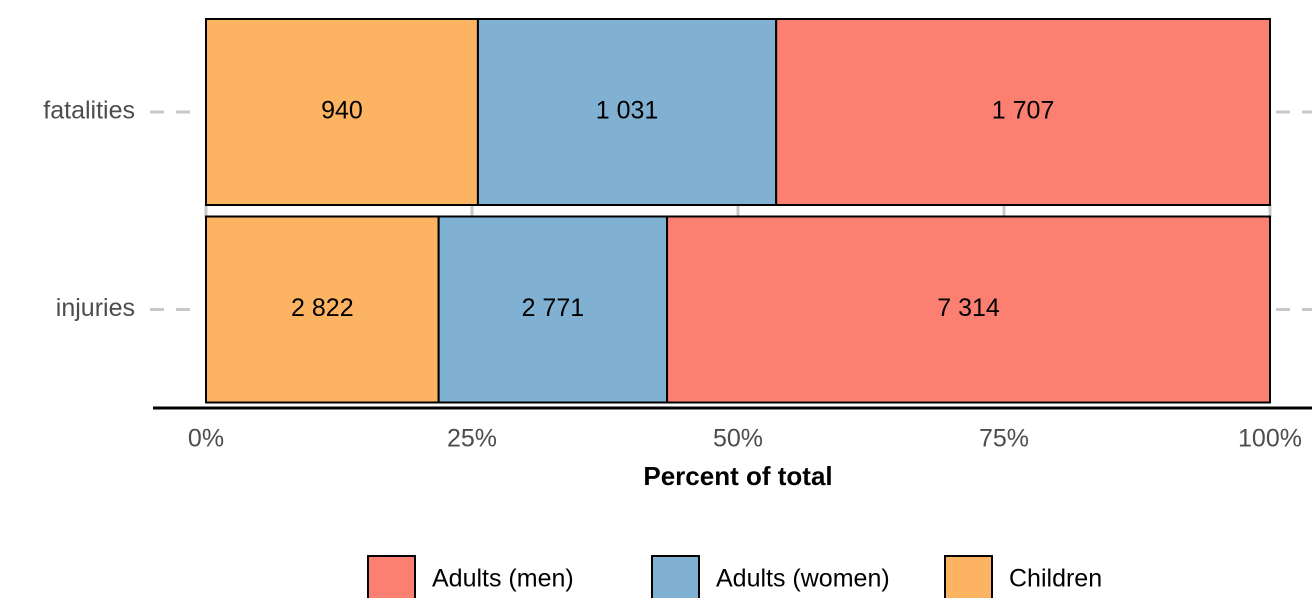 The height and width of the screenshot is (603, 1312). I want to click on x-tick-label: 75%, so click(1004, 439).